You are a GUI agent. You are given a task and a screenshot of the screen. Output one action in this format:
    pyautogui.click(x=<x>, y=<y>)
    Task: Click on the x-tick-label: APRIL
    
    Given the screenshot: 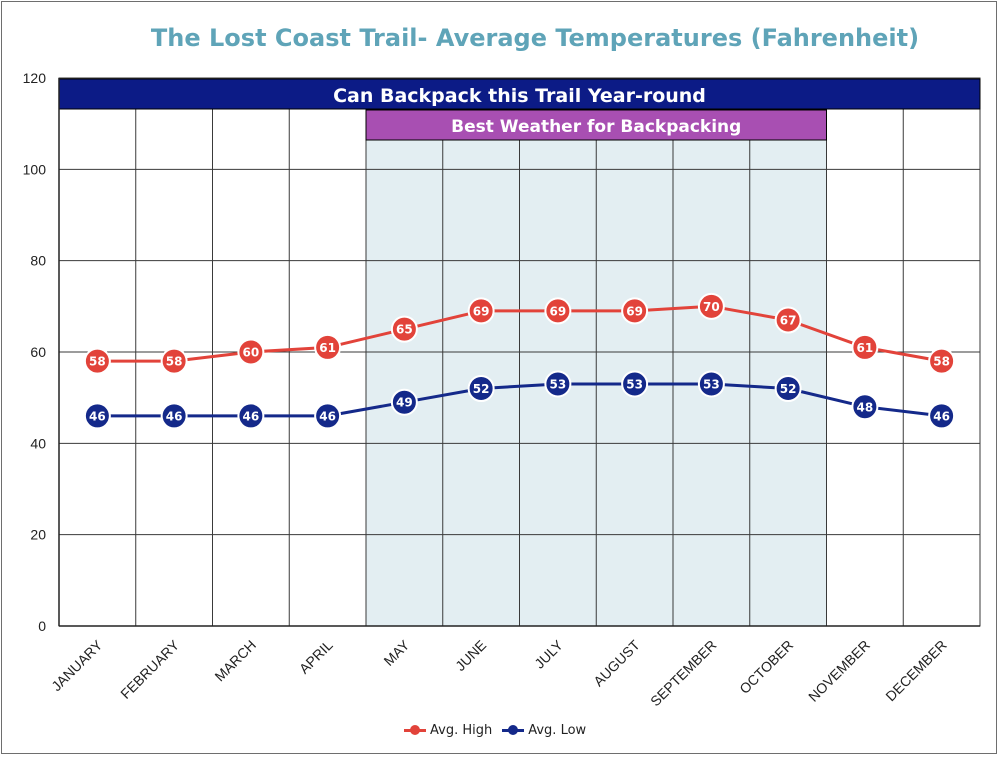 What is the action you would take?
    pyautogui.click(x=316, y=657)
    